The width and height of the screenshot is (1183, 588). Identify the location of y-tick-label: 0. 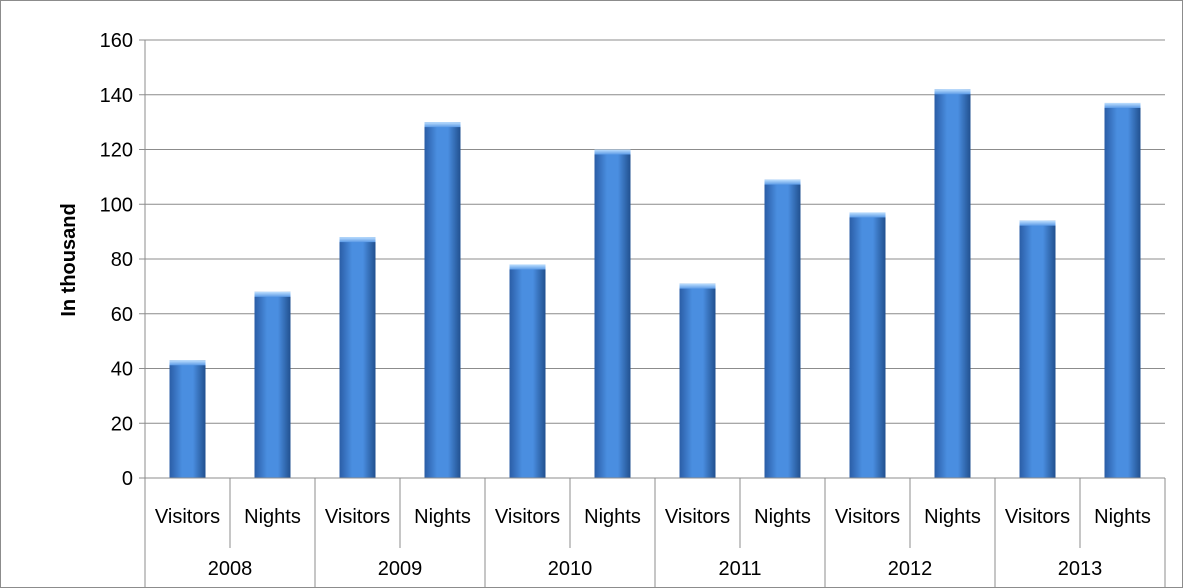
(127, 479).